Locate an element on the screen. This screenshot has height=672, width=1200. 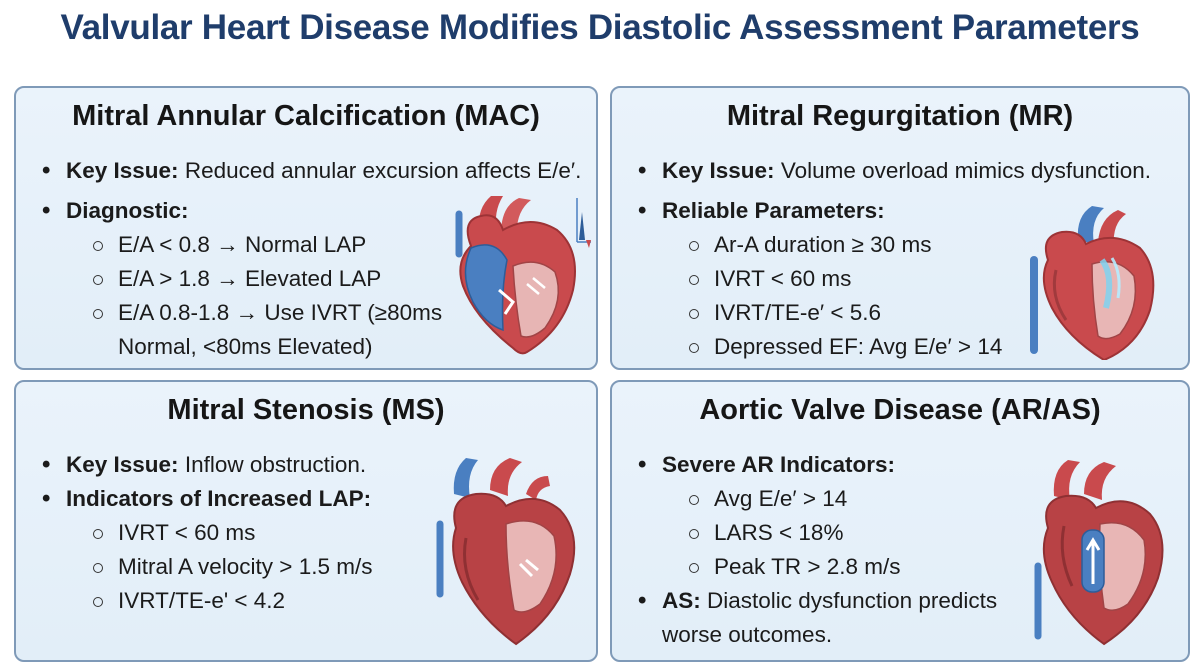
bullet-key-issue: Key Issue: Inflow obstruction. is located at coordinates (205, 465).